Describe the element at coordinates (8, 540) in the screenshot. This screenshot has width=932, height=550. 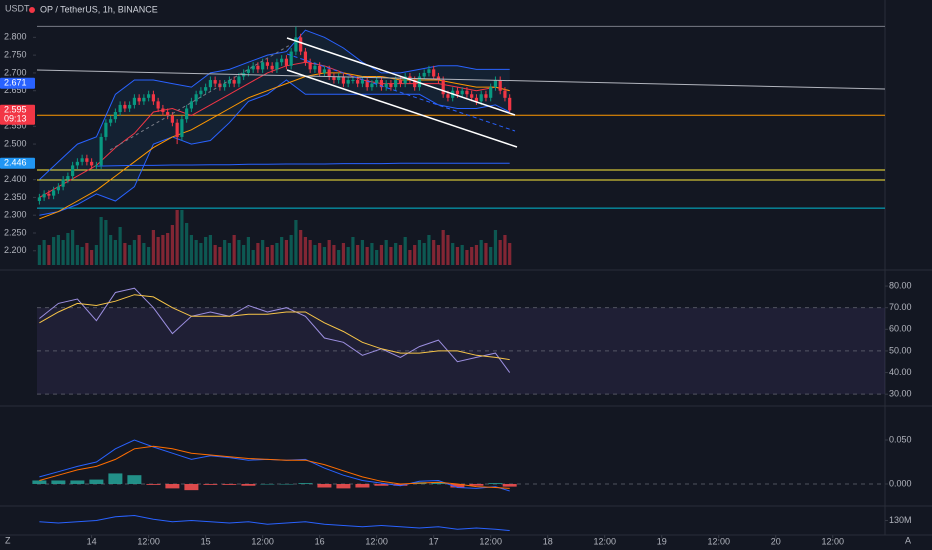
I see `left-icon: Z` at that location.